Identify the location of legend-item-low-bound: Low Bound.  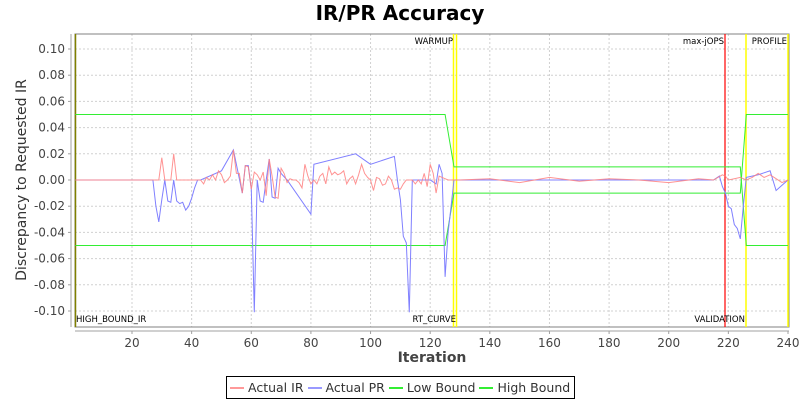
(432, 387).